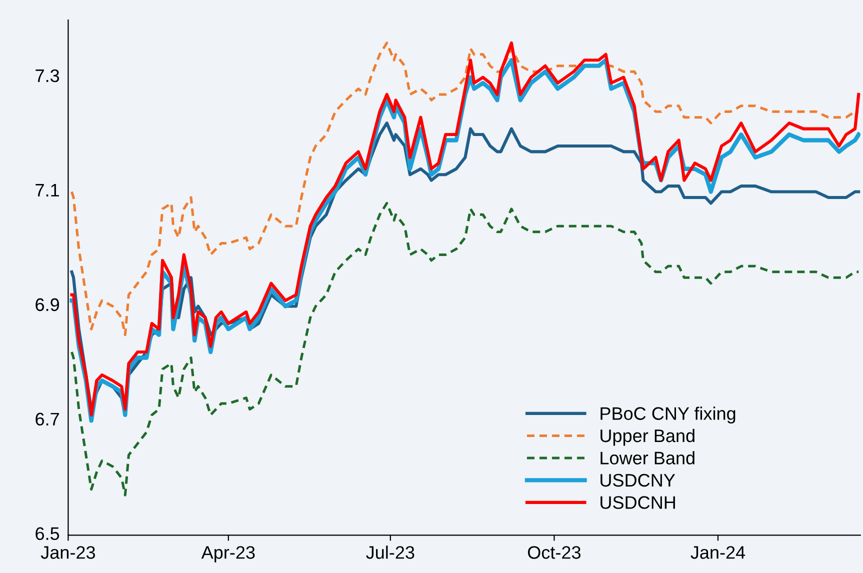  What do you see at coordinates (47, 190) in the screenshot?
I see `y-tick-label: 7.1` at bounding box center [47, 190].